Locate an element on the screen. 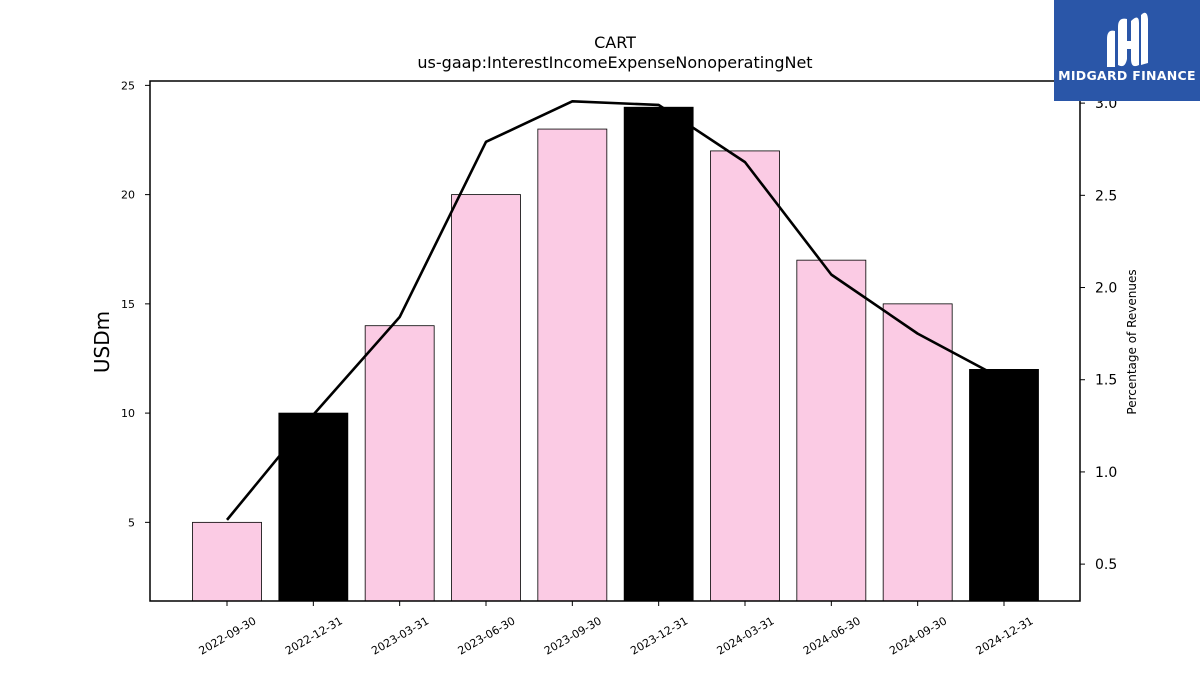 The width and height of the screenshot is (1200, 675). logo-text: MIDGARD FINANCE is located at coordinates (1127, 75).